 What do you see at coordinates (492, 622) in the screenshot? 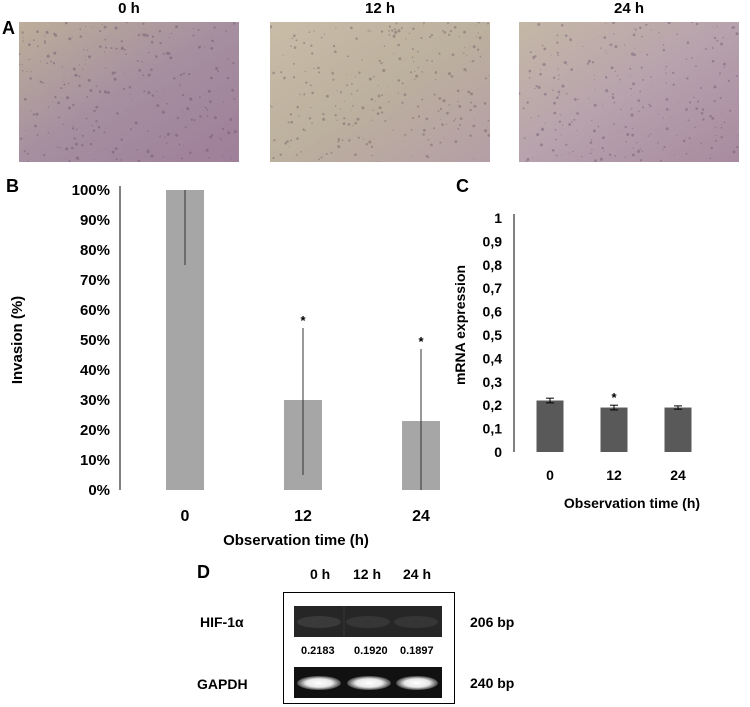
I see `size-label-hif: 206 bp` at bounding box center [492, 622].